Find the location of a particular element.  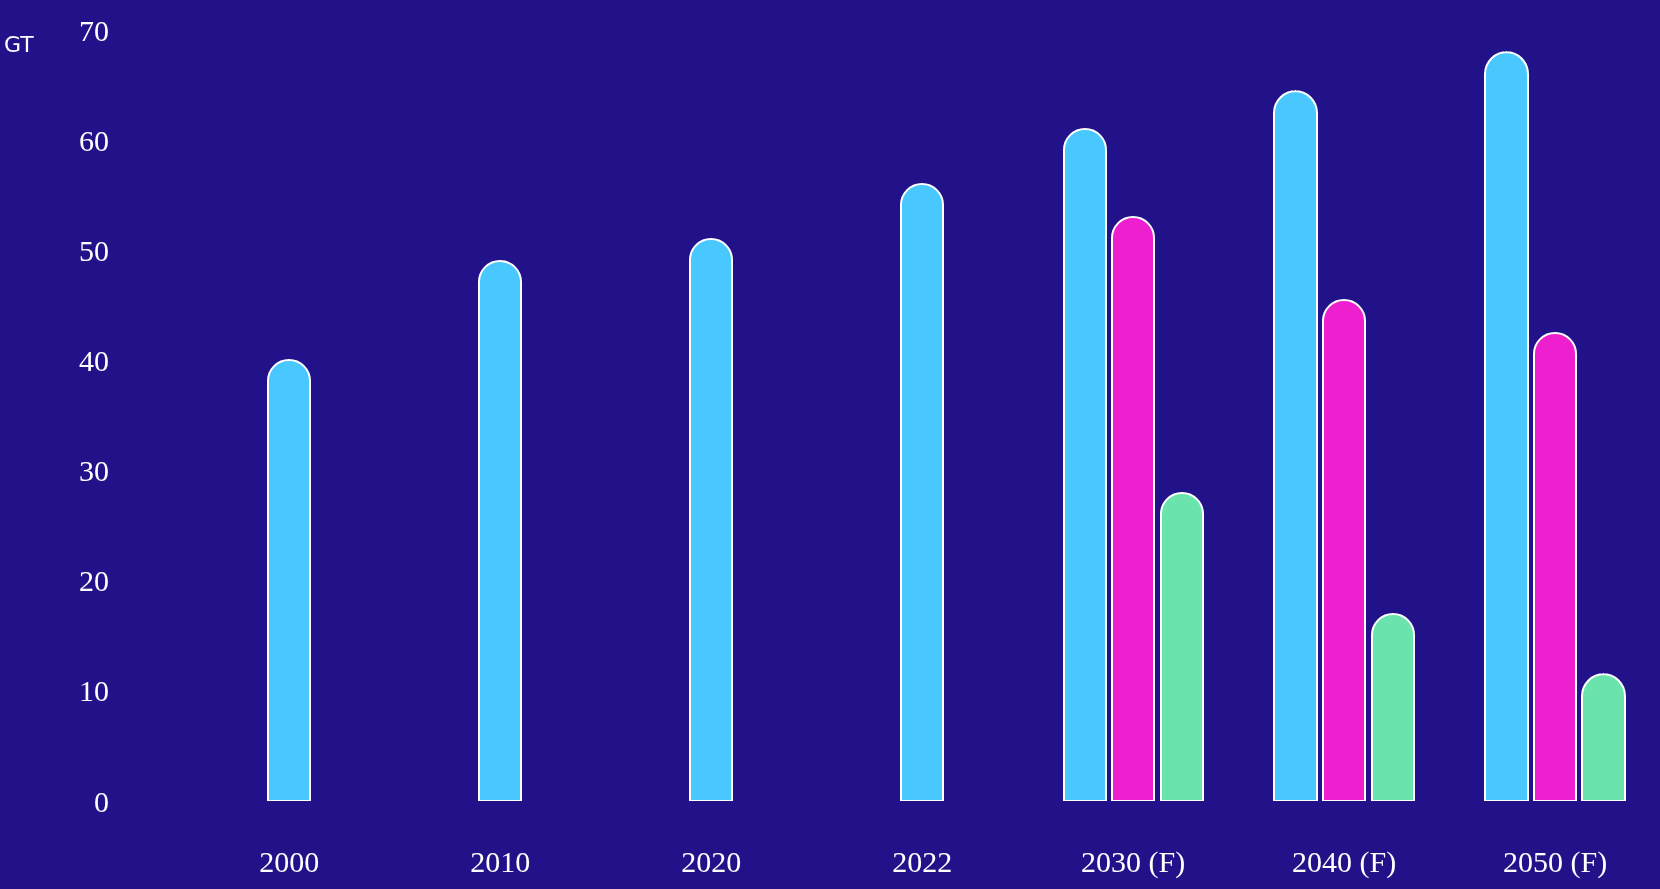

x-tick-label: 2040 (F) is located at coordinates (1344, 862).